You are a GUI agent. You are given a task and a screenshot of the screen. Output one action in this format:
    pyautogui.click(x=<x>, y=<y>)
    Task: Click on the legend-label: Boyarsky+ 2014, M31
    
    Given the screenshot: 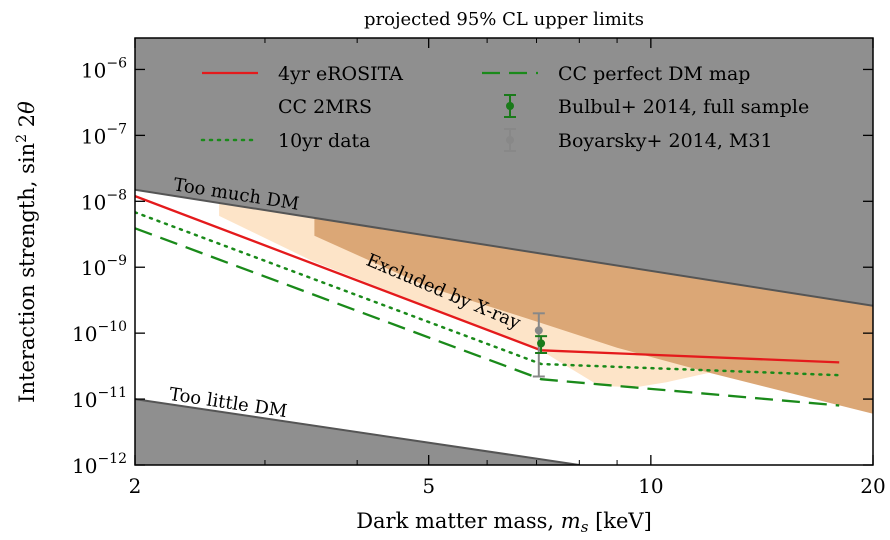 What is the action you would take?
    pyautogui.click(x=665, y=141)
    